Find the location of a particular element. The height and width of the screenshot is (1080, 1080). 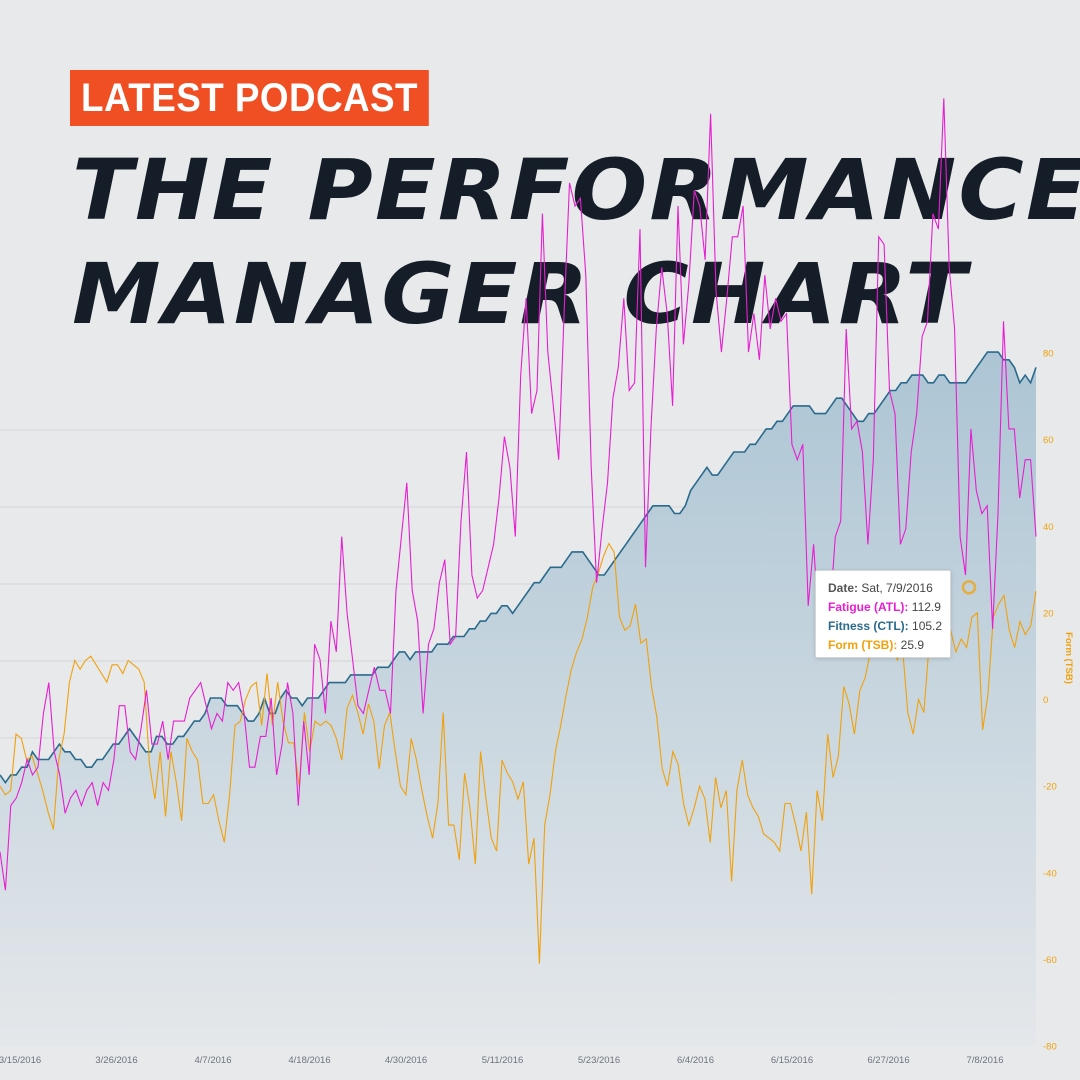

tooltip-date: Date: Sat, 7/9/2016 is located at coordinates (880, 588).